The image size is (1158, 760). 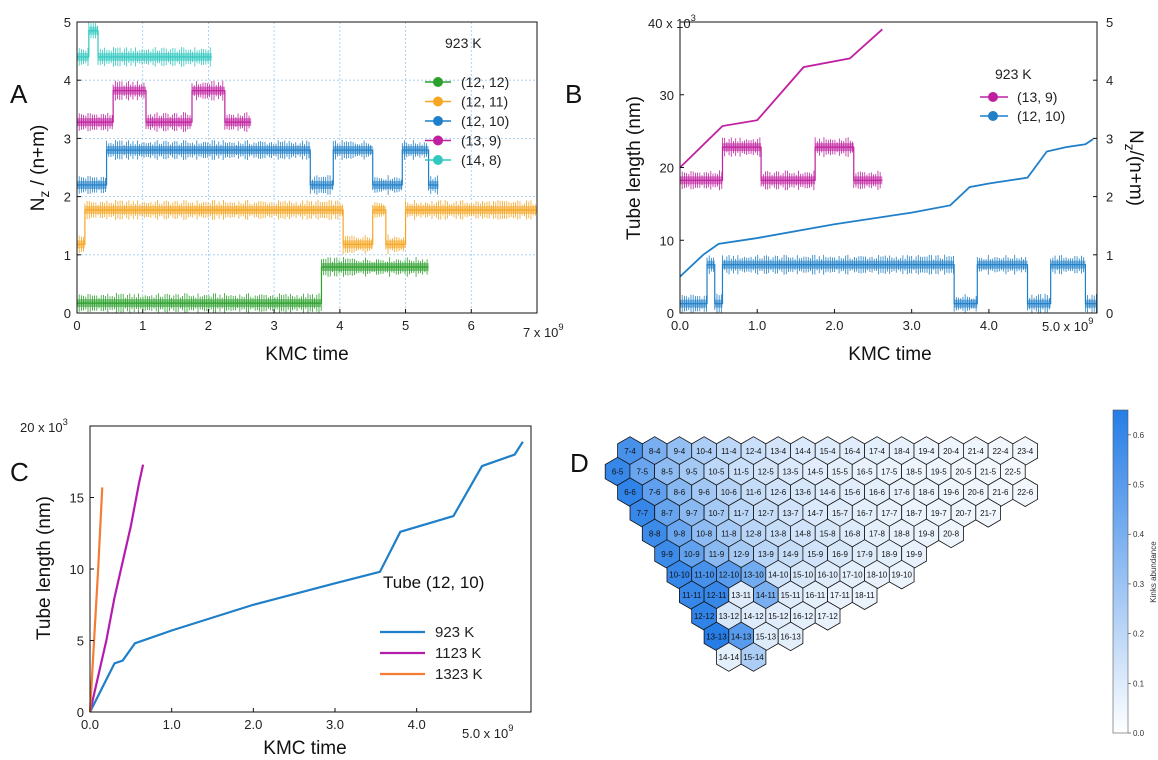 What do you see at coordinates (993, 116) in the screenshot?
I see `panel-b-legend-marker` at bounding box center [993, 116].